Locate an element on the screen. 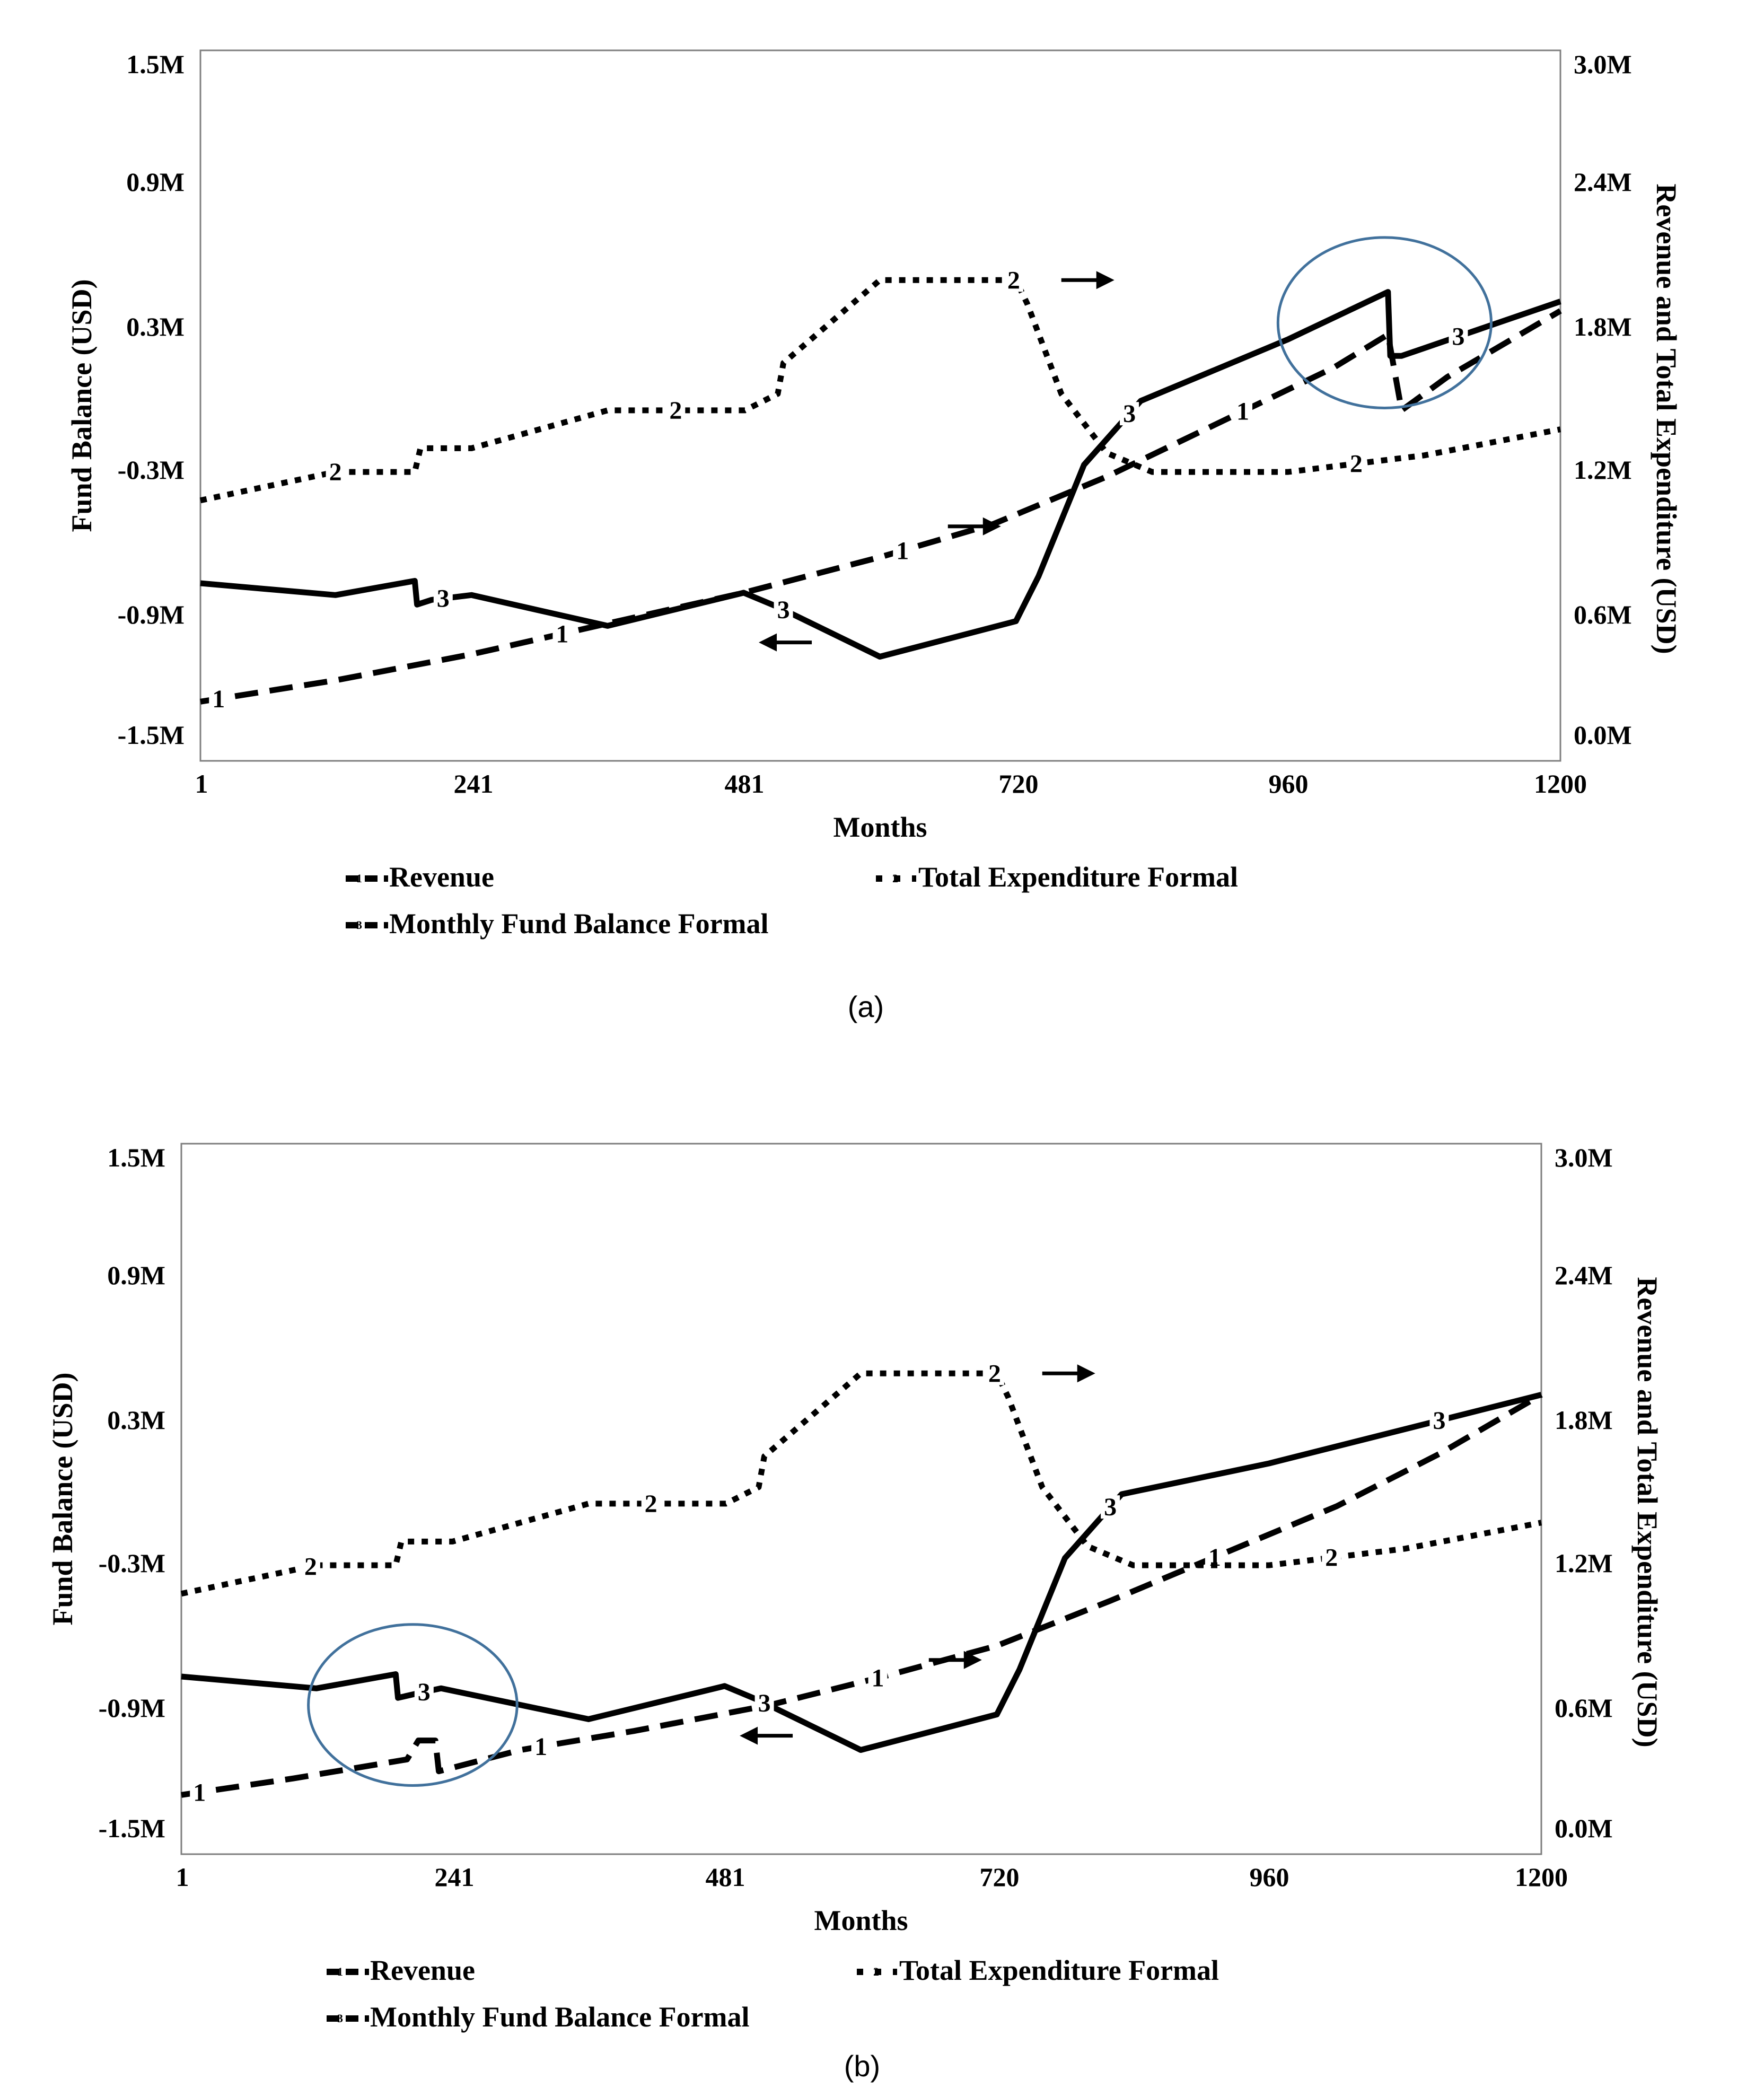  legend-label-revenue: Revenue is located at coordinates (422, 1970).